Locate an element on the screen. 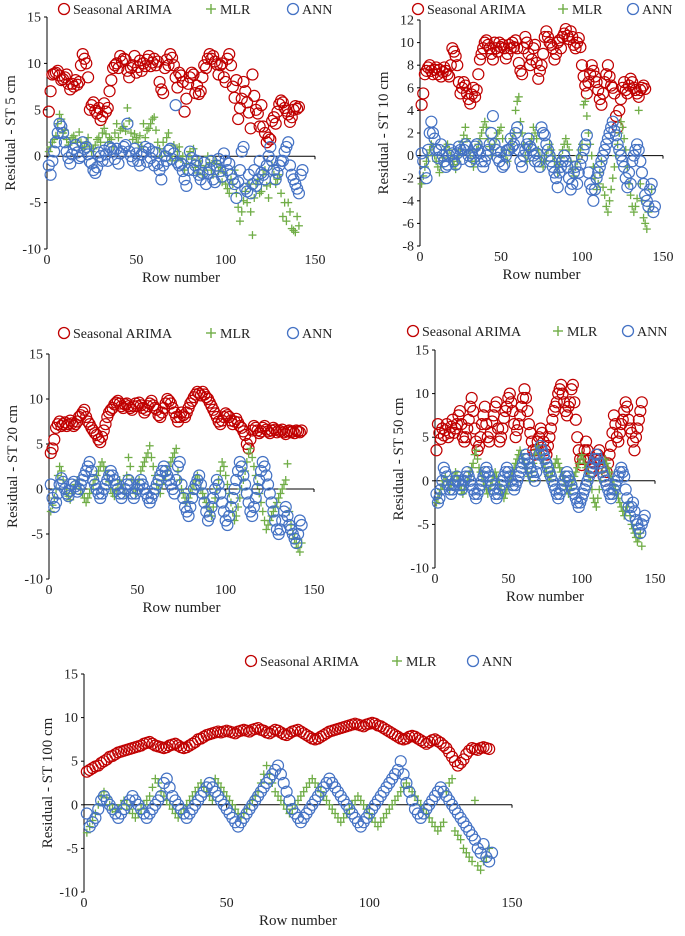 This screenshot has height=936, width=685. y-tick-label: -10 is located at coordinates (33, 580).